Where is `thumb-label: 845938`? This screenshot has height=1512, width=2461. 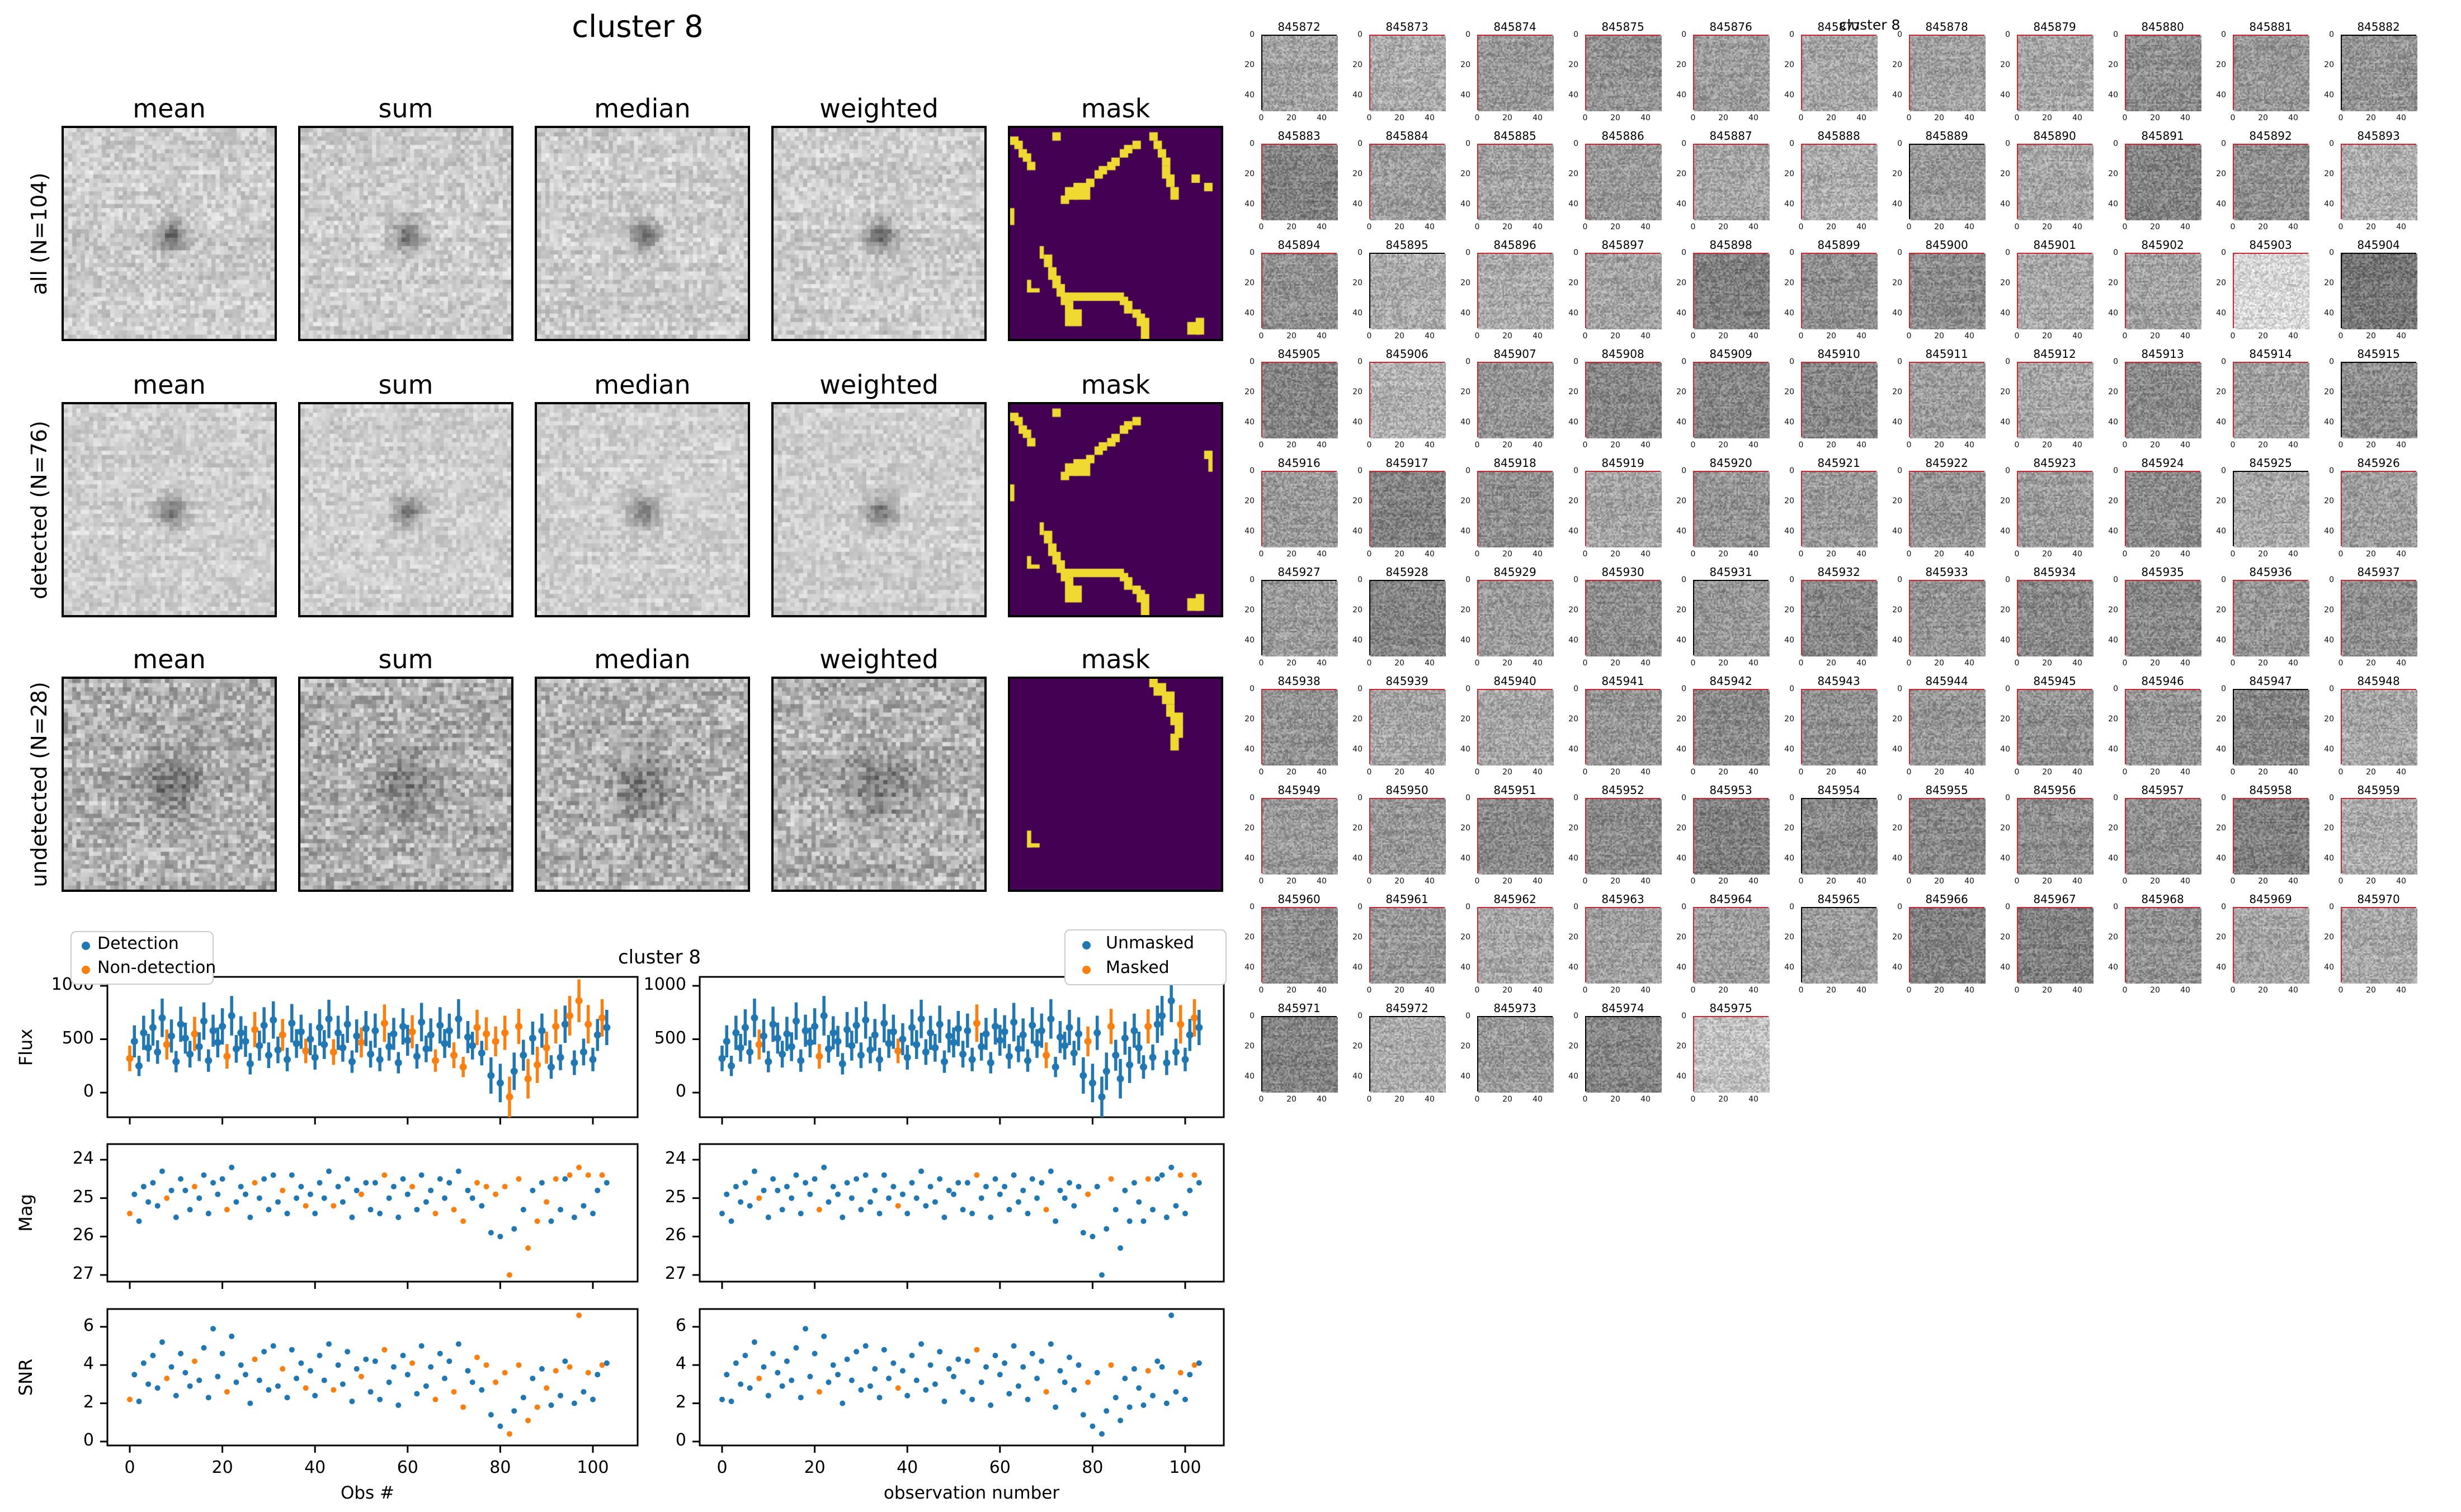
thumb-label: 845938 is located at coordinates (1299, 681).